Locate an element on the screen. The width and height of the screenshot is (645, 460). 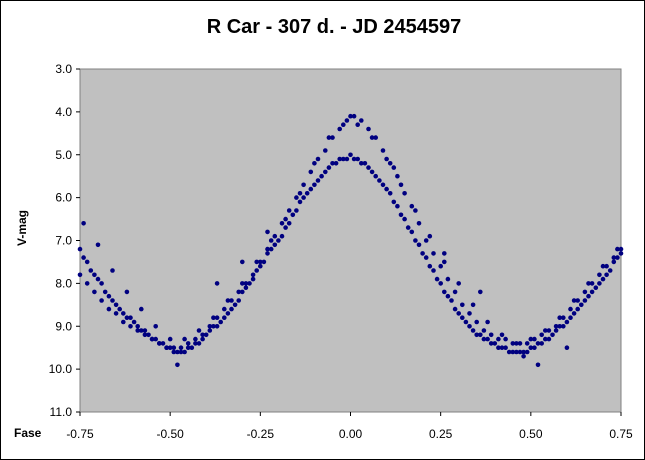
y-tick-label: 3.0 is located at coordinates (63, 69).